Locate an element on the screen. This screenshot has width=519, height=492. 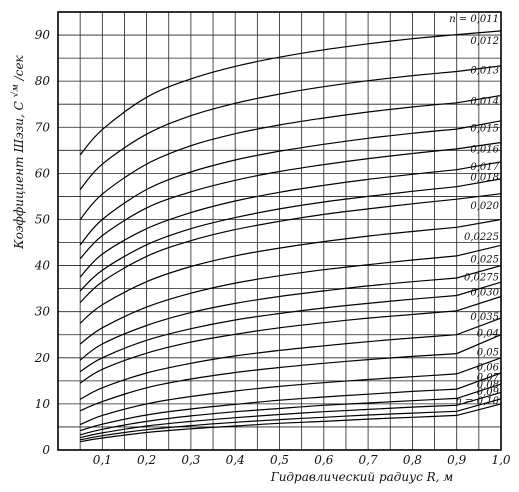
curve-label: 0,035 is located at coordinates (484, 317).